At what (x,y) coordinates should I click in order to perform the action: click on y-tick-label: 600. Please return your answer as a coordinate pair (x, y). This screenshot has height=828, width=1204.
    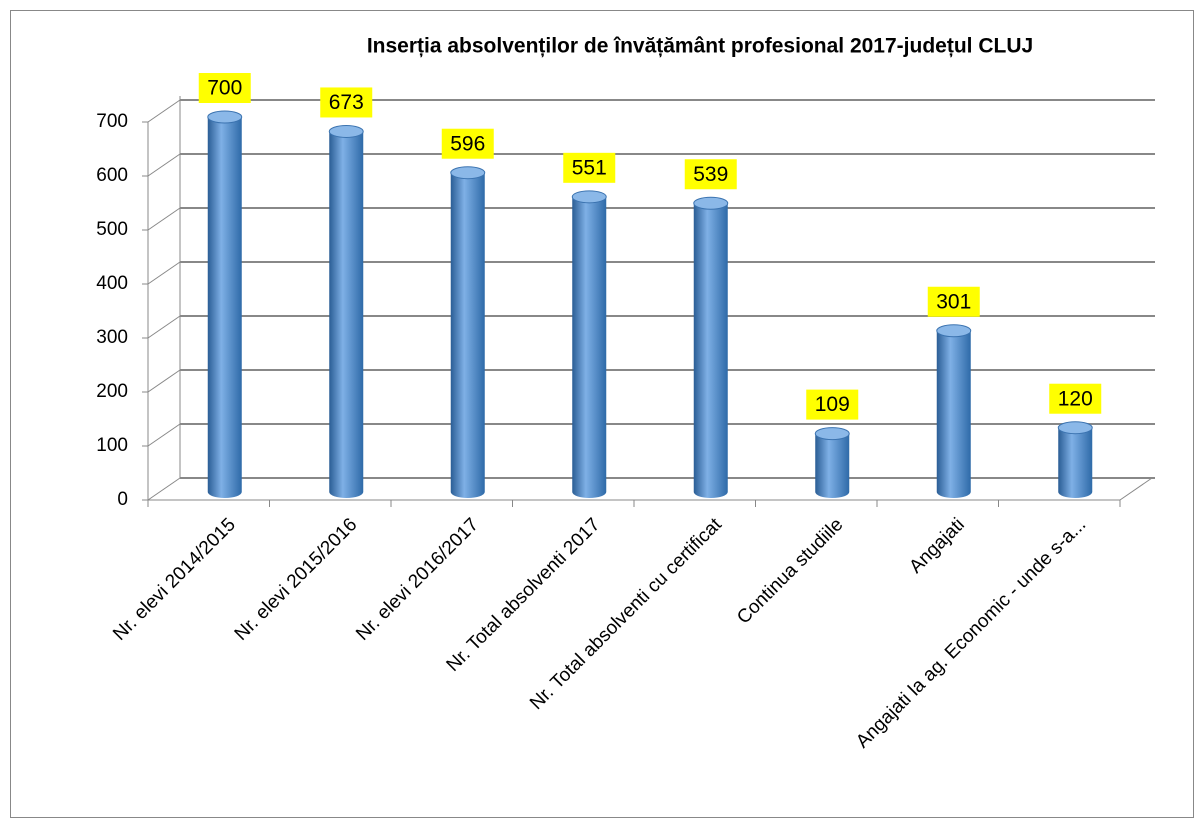
    Looking at the image, I should click on (112, 175).